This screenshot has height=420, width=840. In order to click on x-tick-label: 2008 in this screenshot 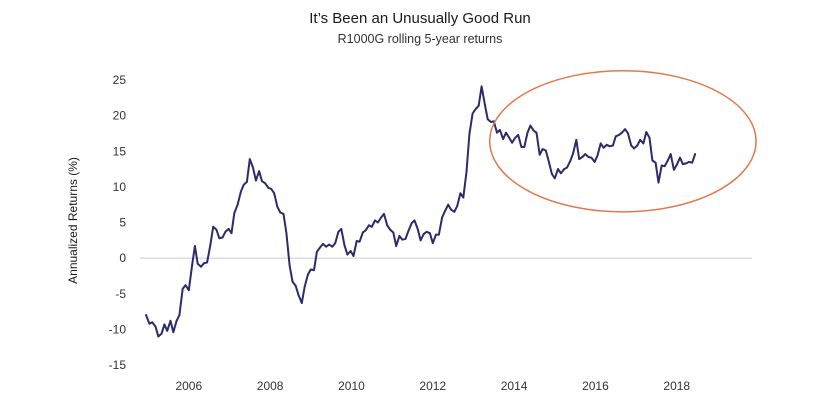, I will do `click(270, 386)`.